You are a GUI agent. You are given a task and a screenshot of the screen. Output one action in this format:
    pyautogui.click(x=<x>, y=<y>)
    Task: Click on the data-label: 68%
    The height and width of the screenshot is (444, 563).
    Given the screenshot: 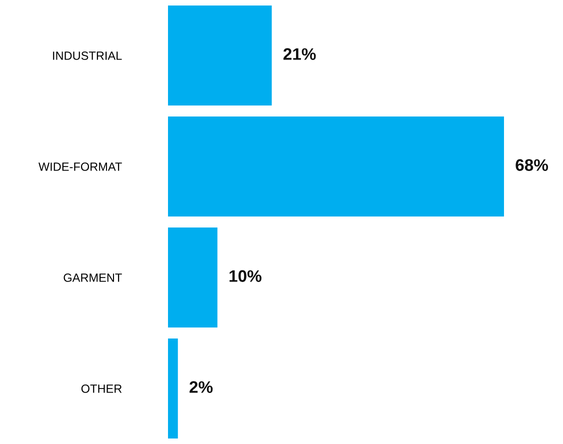 What is the action you would take?
    pyautogui.click(x=532, y=165)
    